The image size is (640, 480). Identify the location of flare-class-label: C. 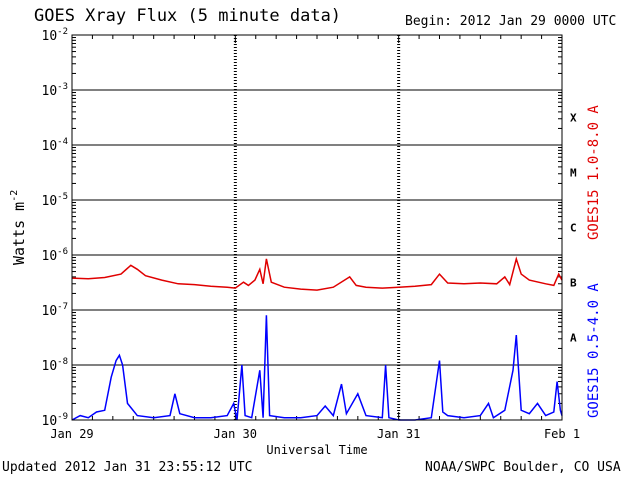
(573, 228).